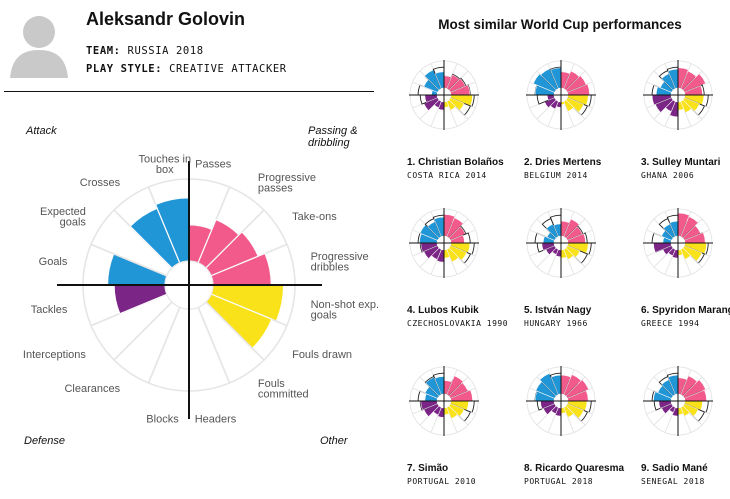 This screenshot has width=730, height=499. I want to click on similar-player-team: GREECE 1994, so click(670, 323).